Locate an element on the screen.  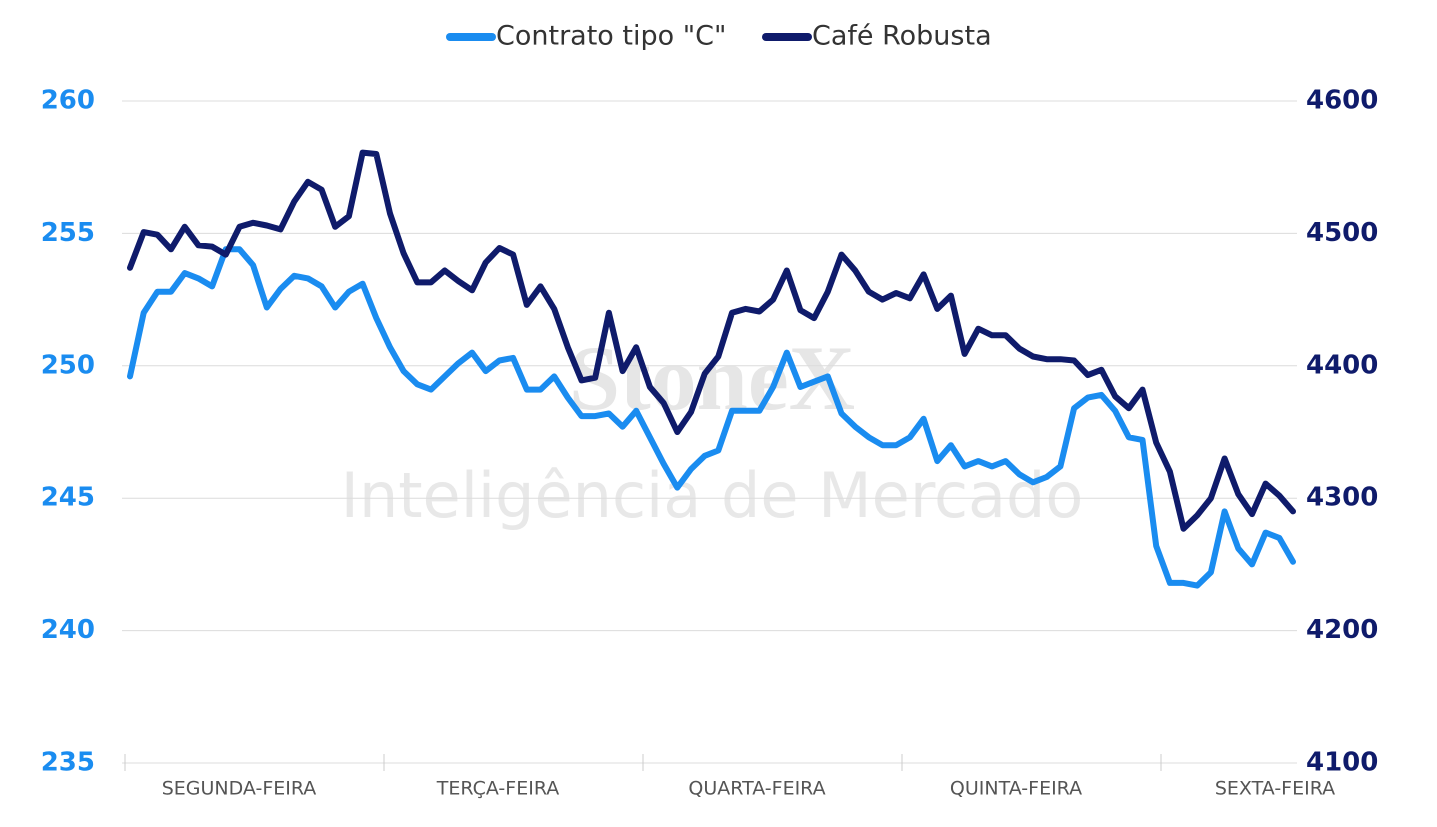
x-tick-label: QUARTA-FEIRA is located at coordinates (756, 789).